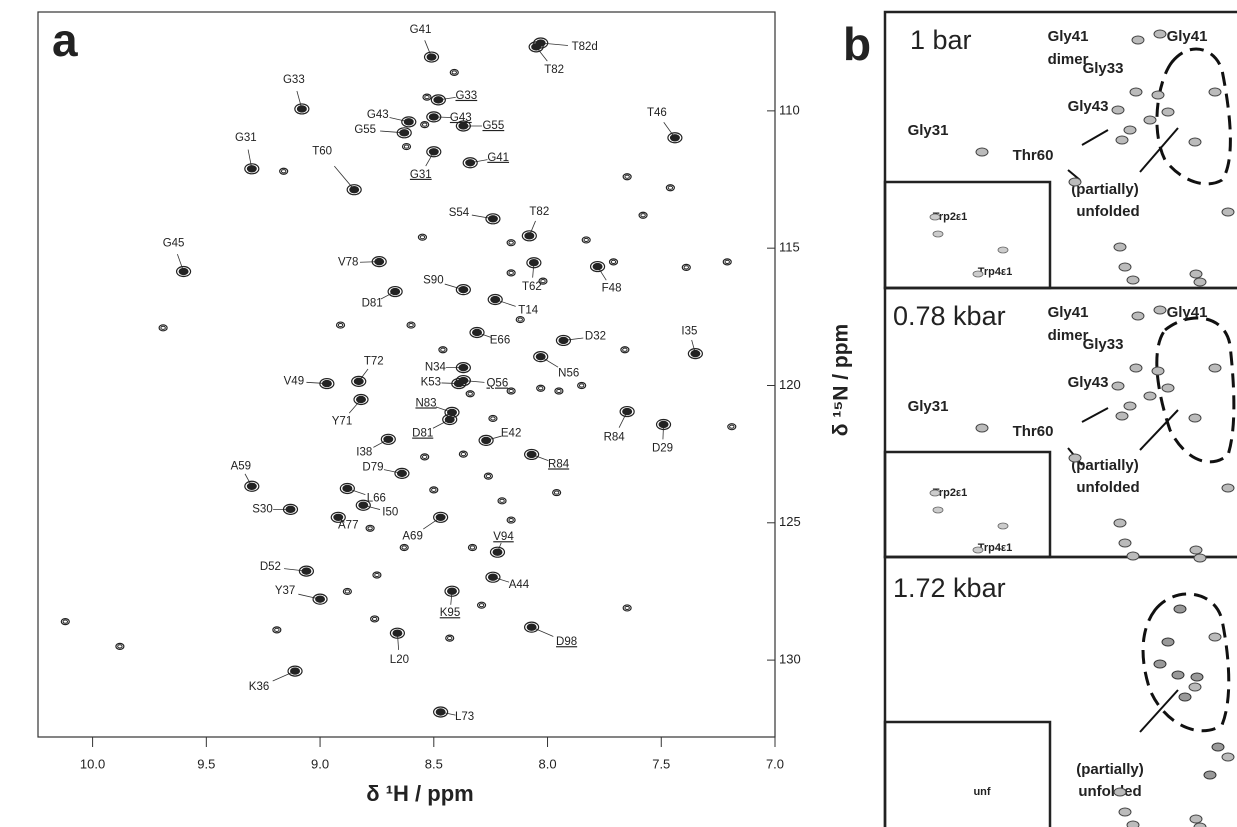  I want to click on inset-box, so click(967, 773).